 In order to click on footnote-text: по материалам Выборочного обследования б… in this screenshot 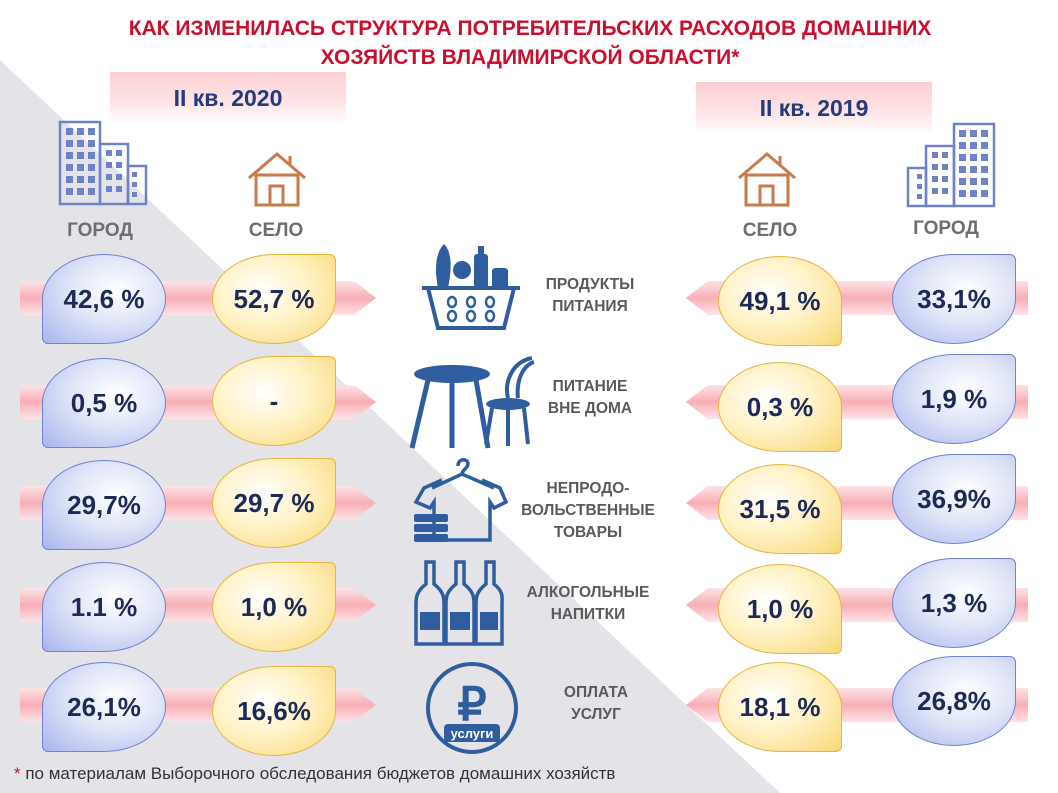, I will do `click(318, 773)`.